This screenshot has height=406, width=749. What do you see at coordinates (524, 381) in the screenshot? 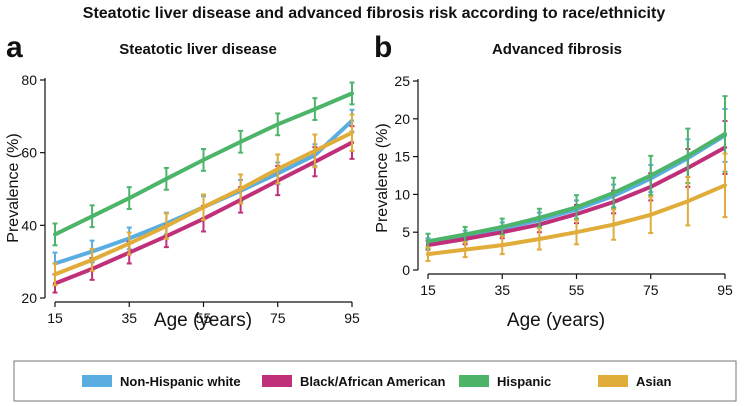
I see `legend-label: Hispanic` at bounding box center [524, 381].